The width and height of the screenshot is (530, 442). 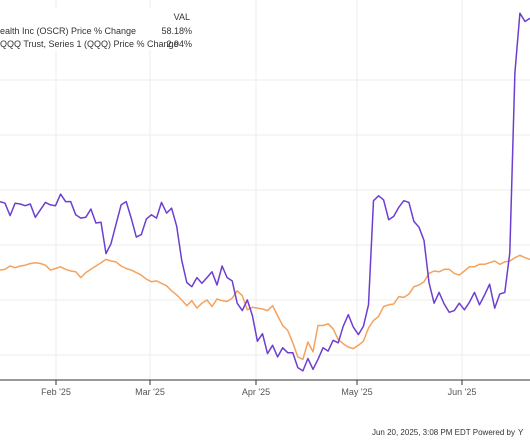 I want to click on legend-background, so click(x=100, y=29).